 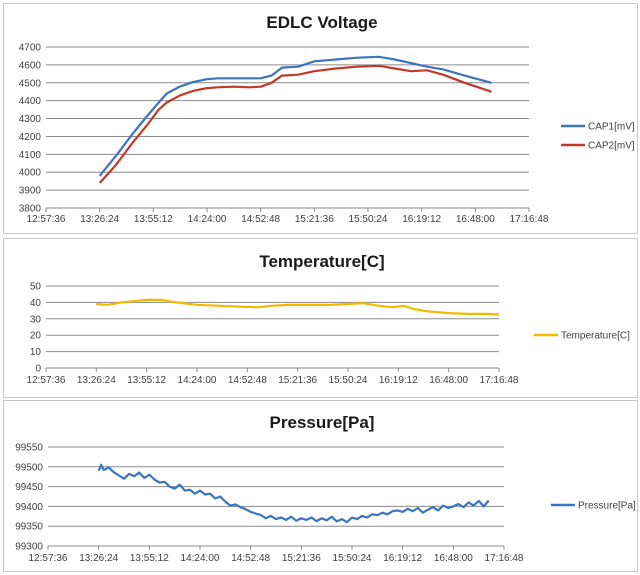 I want to click on pressure-x-tick-label: 12:57:36, so click(x=48, y=558).